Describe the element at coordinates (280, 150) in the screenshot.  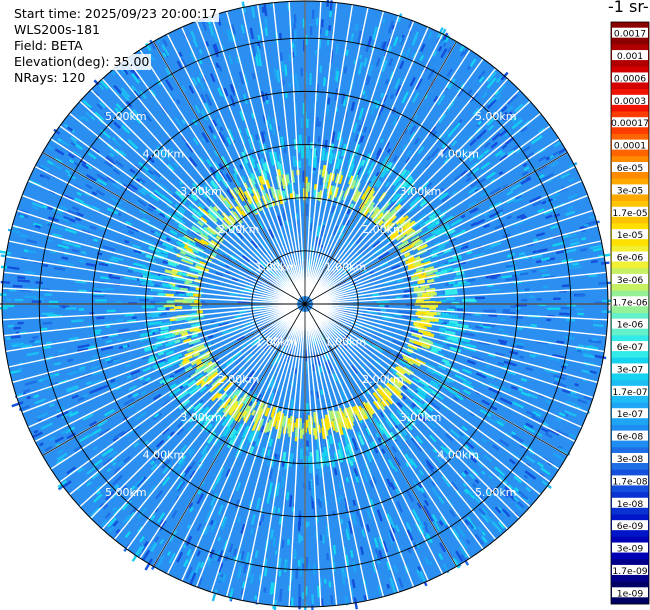
I see `ray-gap` at that location.